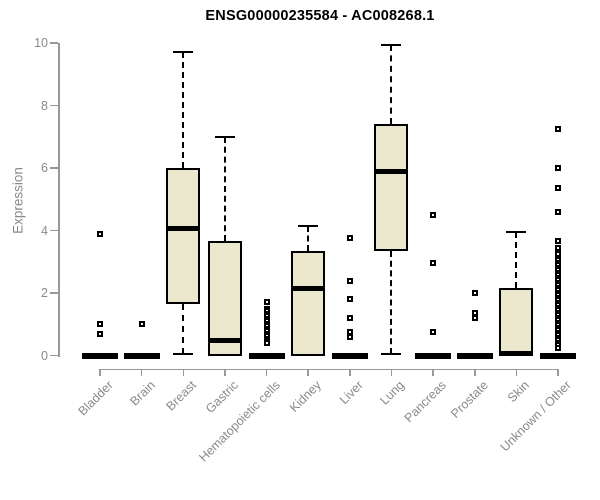  Describe the element at coordinates (44, 105) in the screenshot. I see `y-tick-label: 8` at that location.